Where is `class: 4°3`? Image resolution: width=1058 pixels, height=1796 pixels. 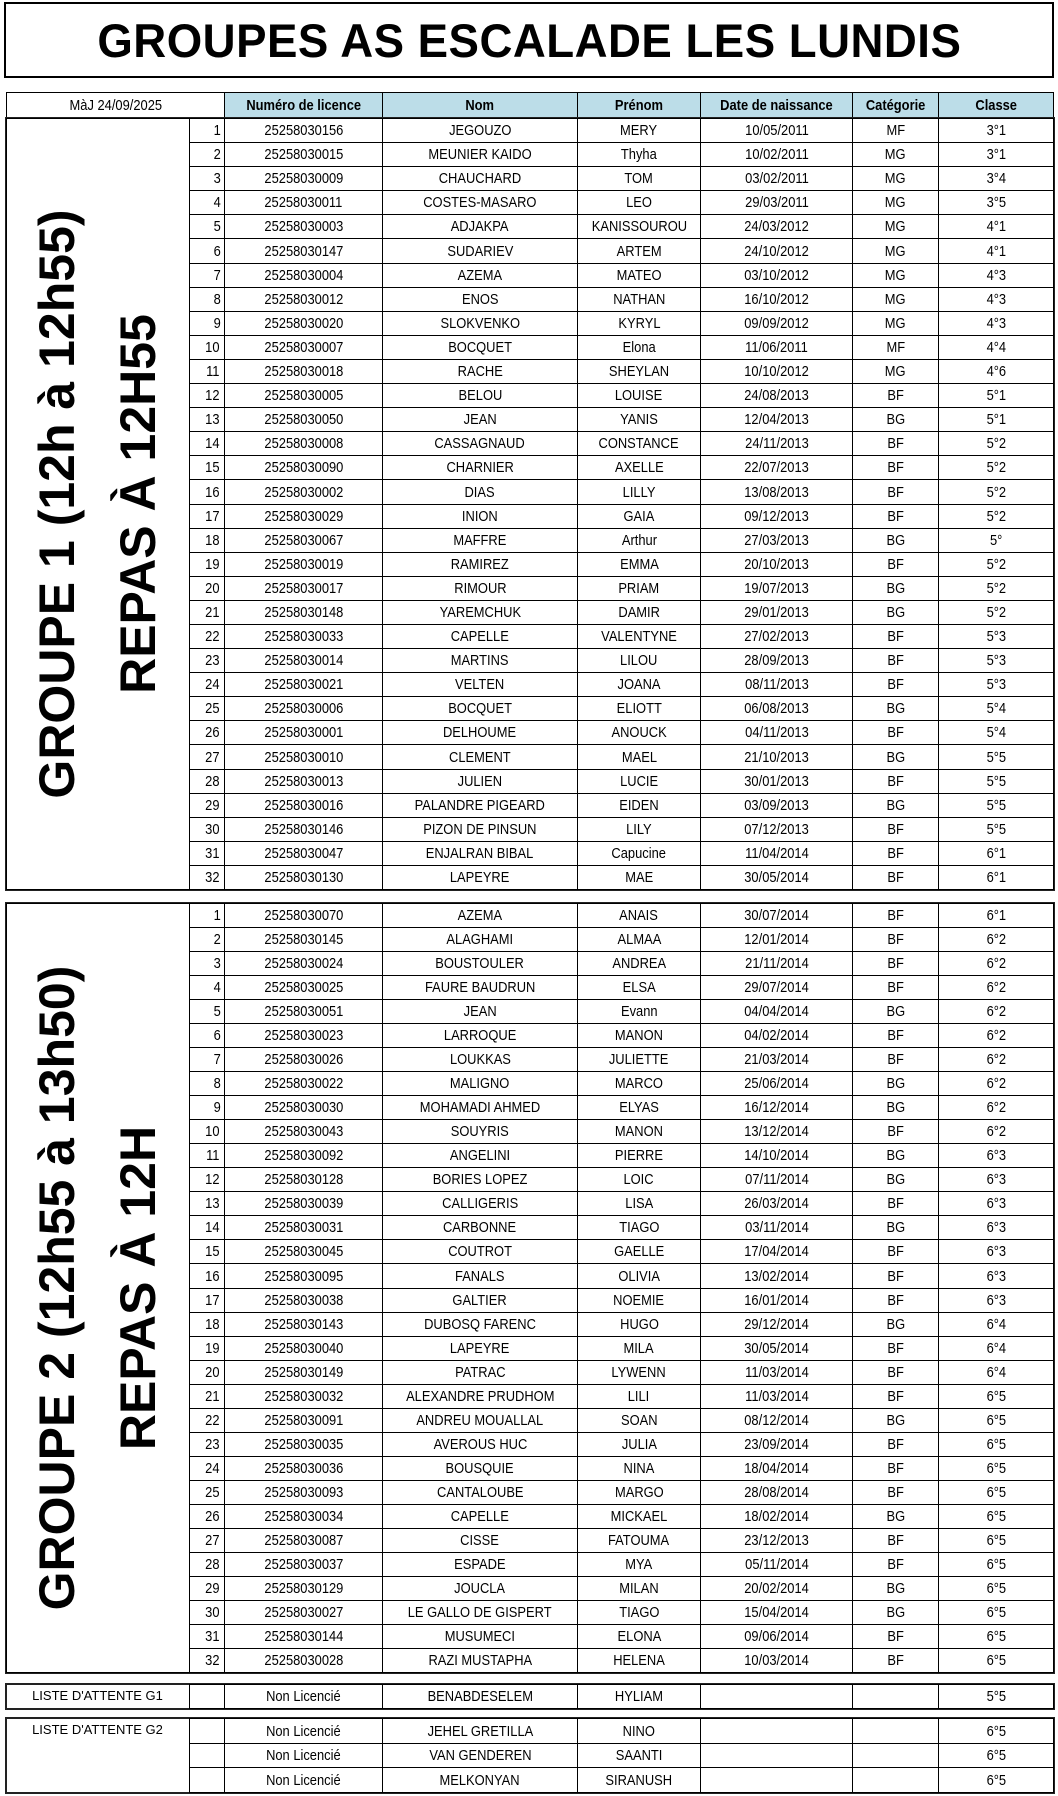 class: 4°3 is located at coordinates (996, 275).